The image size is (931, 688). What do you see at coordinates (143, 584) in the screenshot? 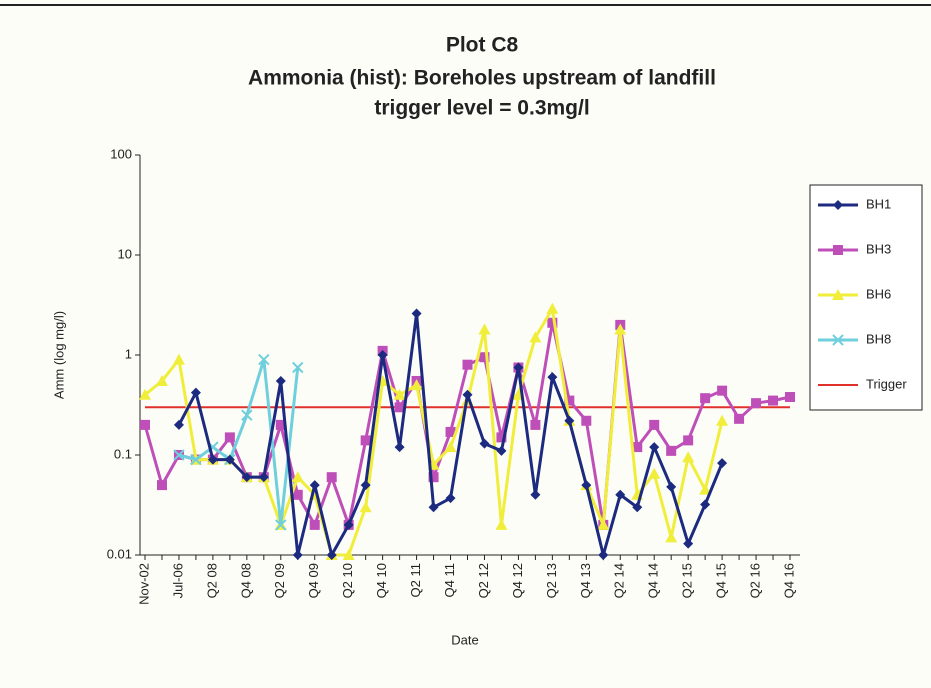
I see `x-tick-label: Nov-02` at bounding box center [143, 584].